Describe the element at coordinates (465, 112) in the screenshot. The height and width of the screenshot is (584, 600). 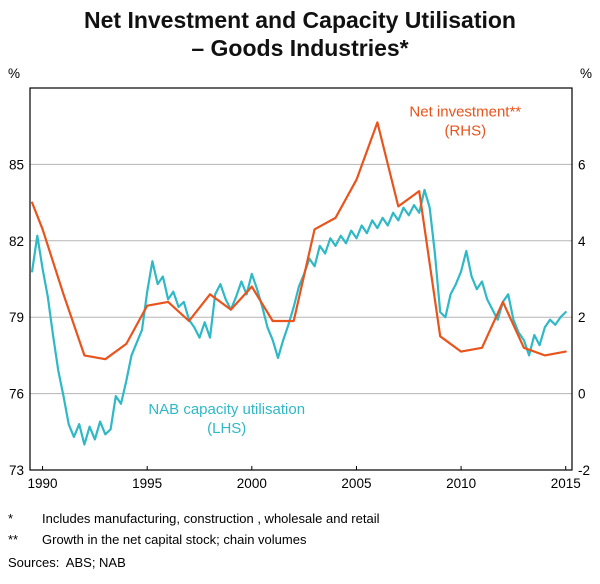
I see `series-label-net_investment: Net investment**` at that location.